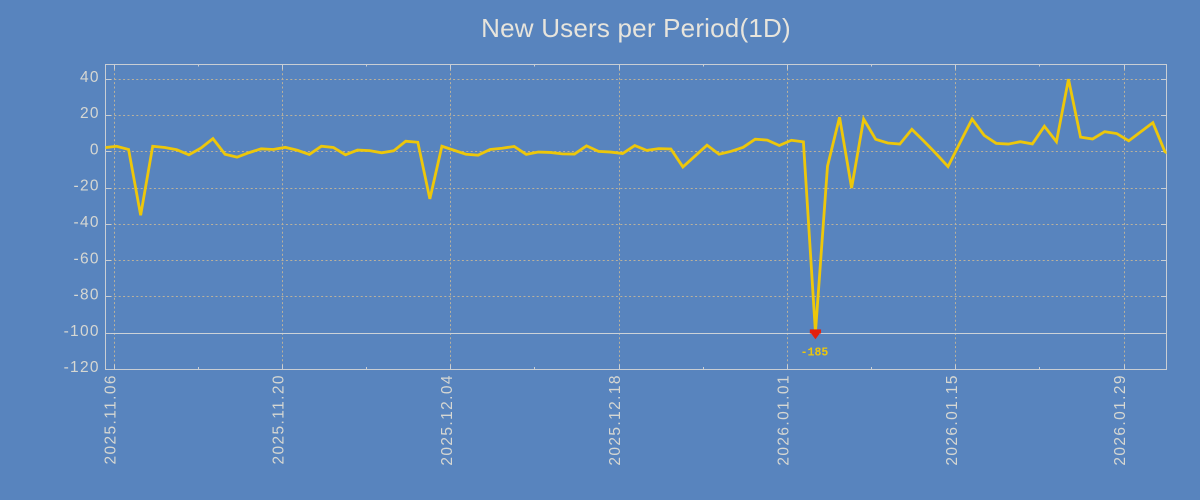  I want to click on svg-text: New Users per Period(1D), so click(636, 28).